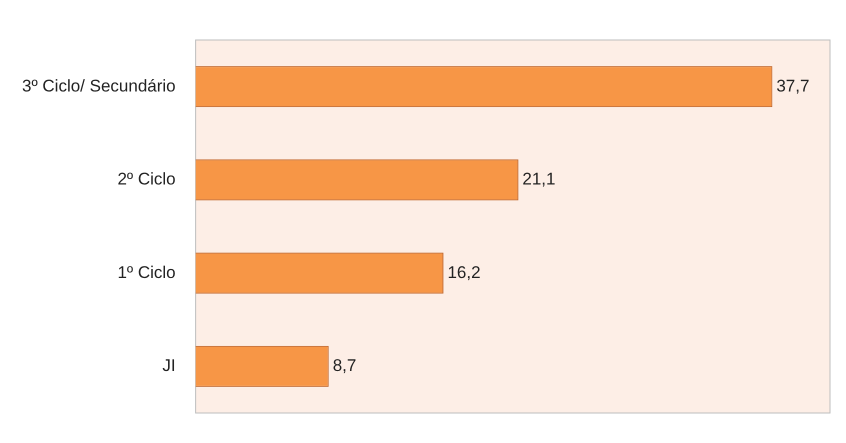  I want to click on y-tick-label: 3º Ciclo/ Secundário, so click(99, 86).